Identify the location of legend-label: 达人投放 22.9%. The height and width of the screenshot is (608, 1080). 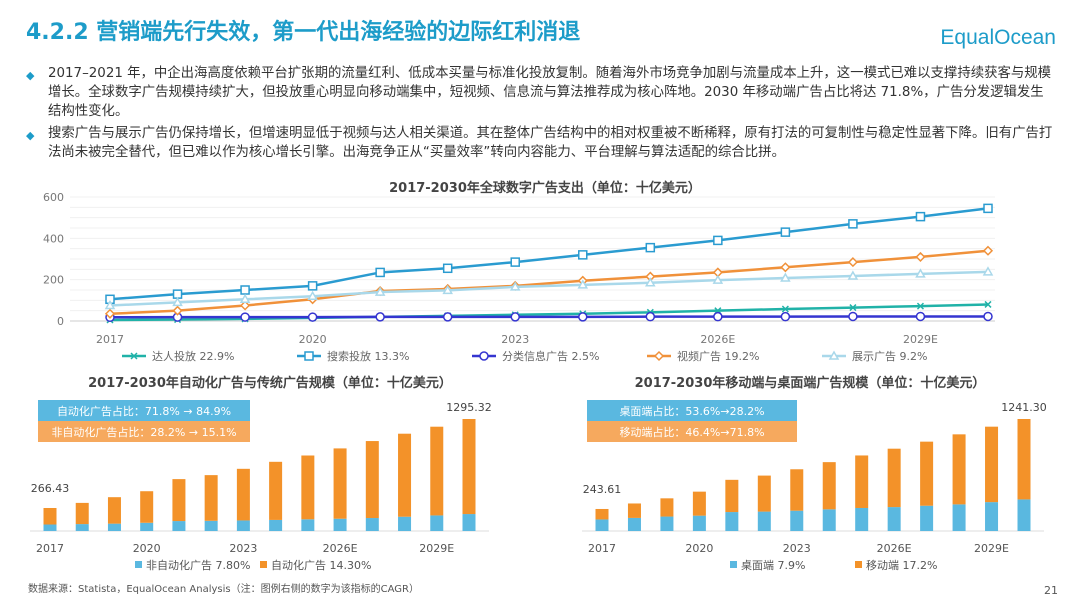
(193, 356).